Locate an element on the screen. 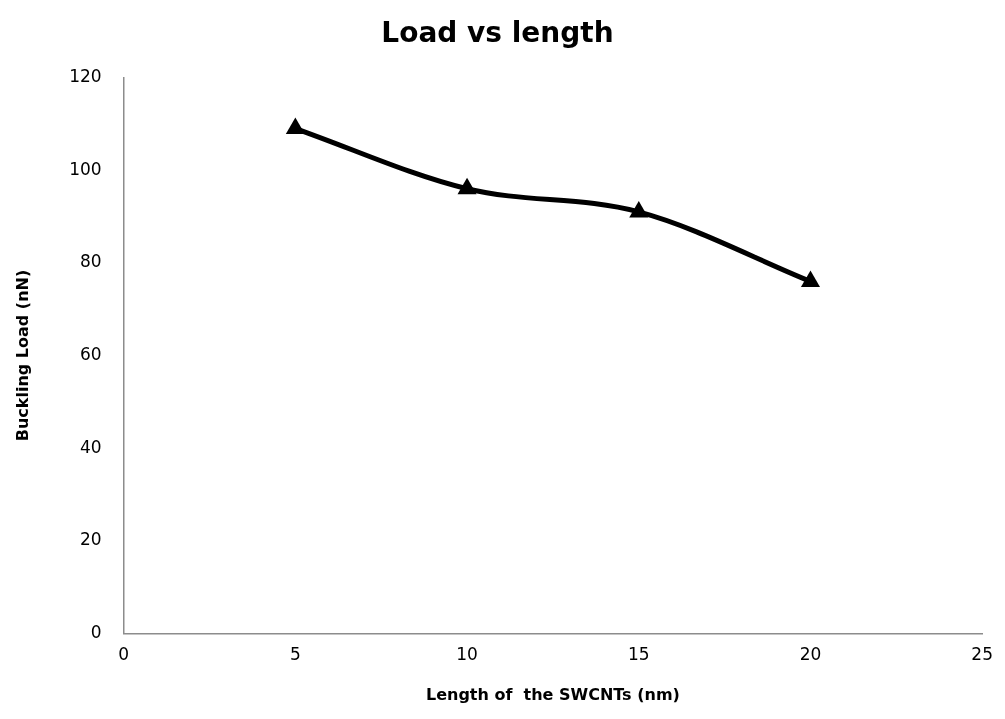 The width and height of the screenshot is (1005, 719). y-tick-label: 100 is located at coordinates (85, 168).